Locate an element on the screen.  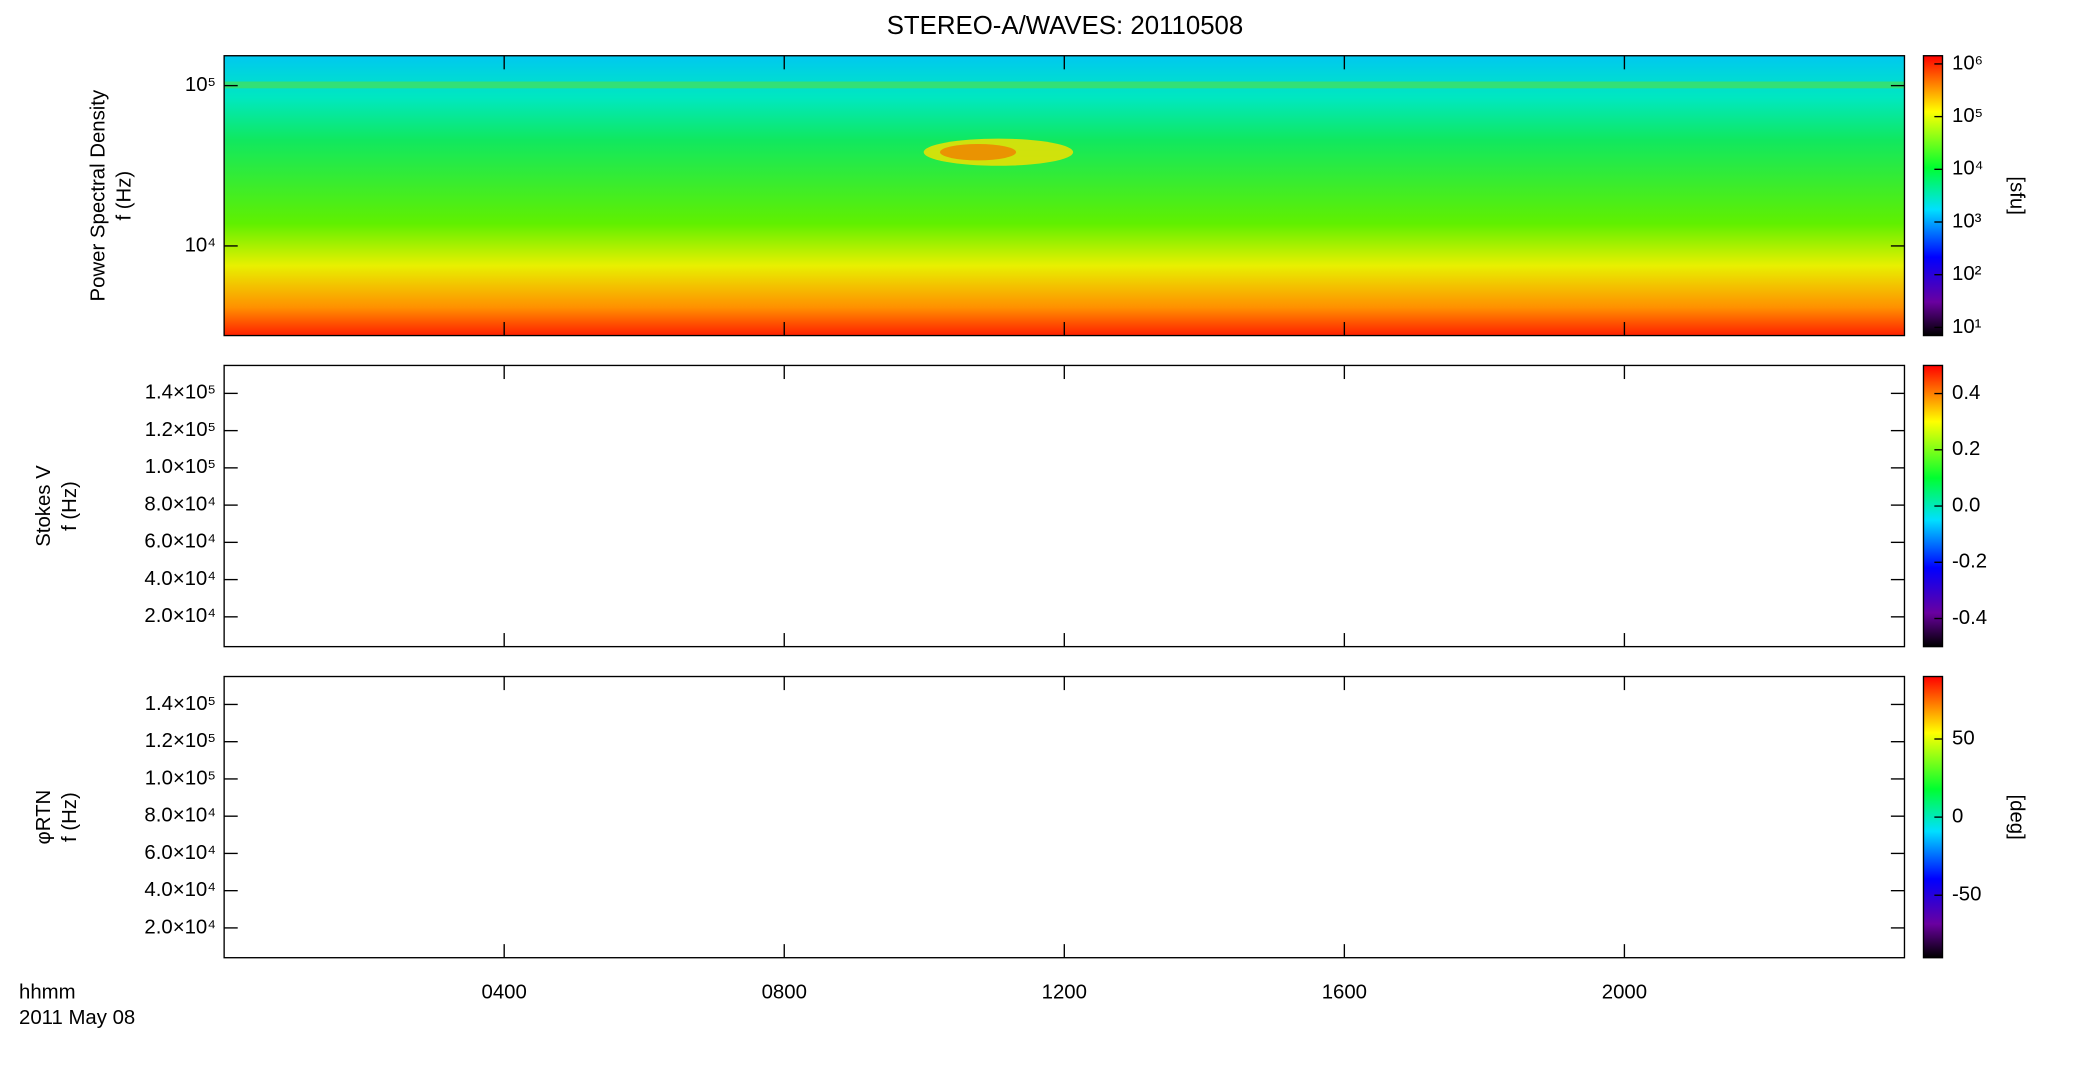
spectrogram-band is located at coordinates (1064, 85).